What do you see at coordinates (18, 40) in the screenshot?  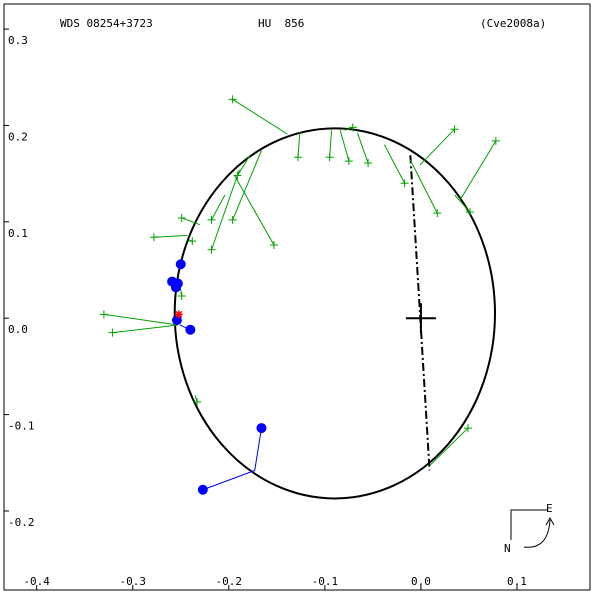 I see `y-tick-label: 0.3` at bounding box center [18, 40].